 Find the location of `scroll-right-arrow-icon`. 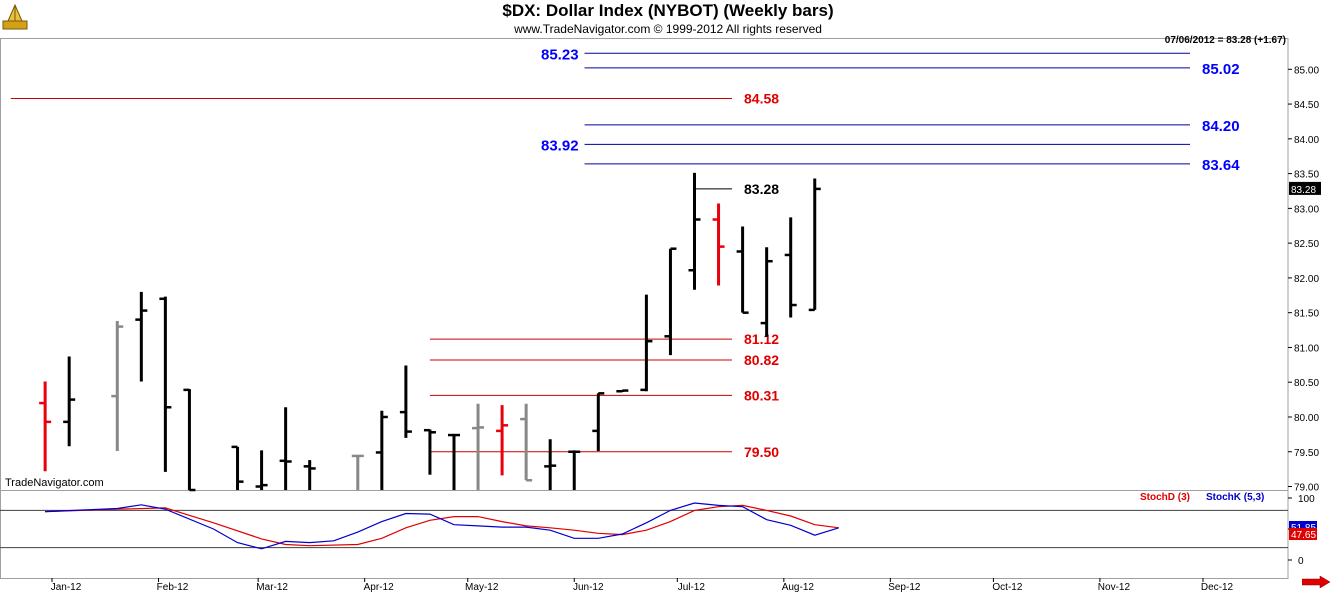

scroll-right-arrow-icon is located at coordinates (1316, 584).